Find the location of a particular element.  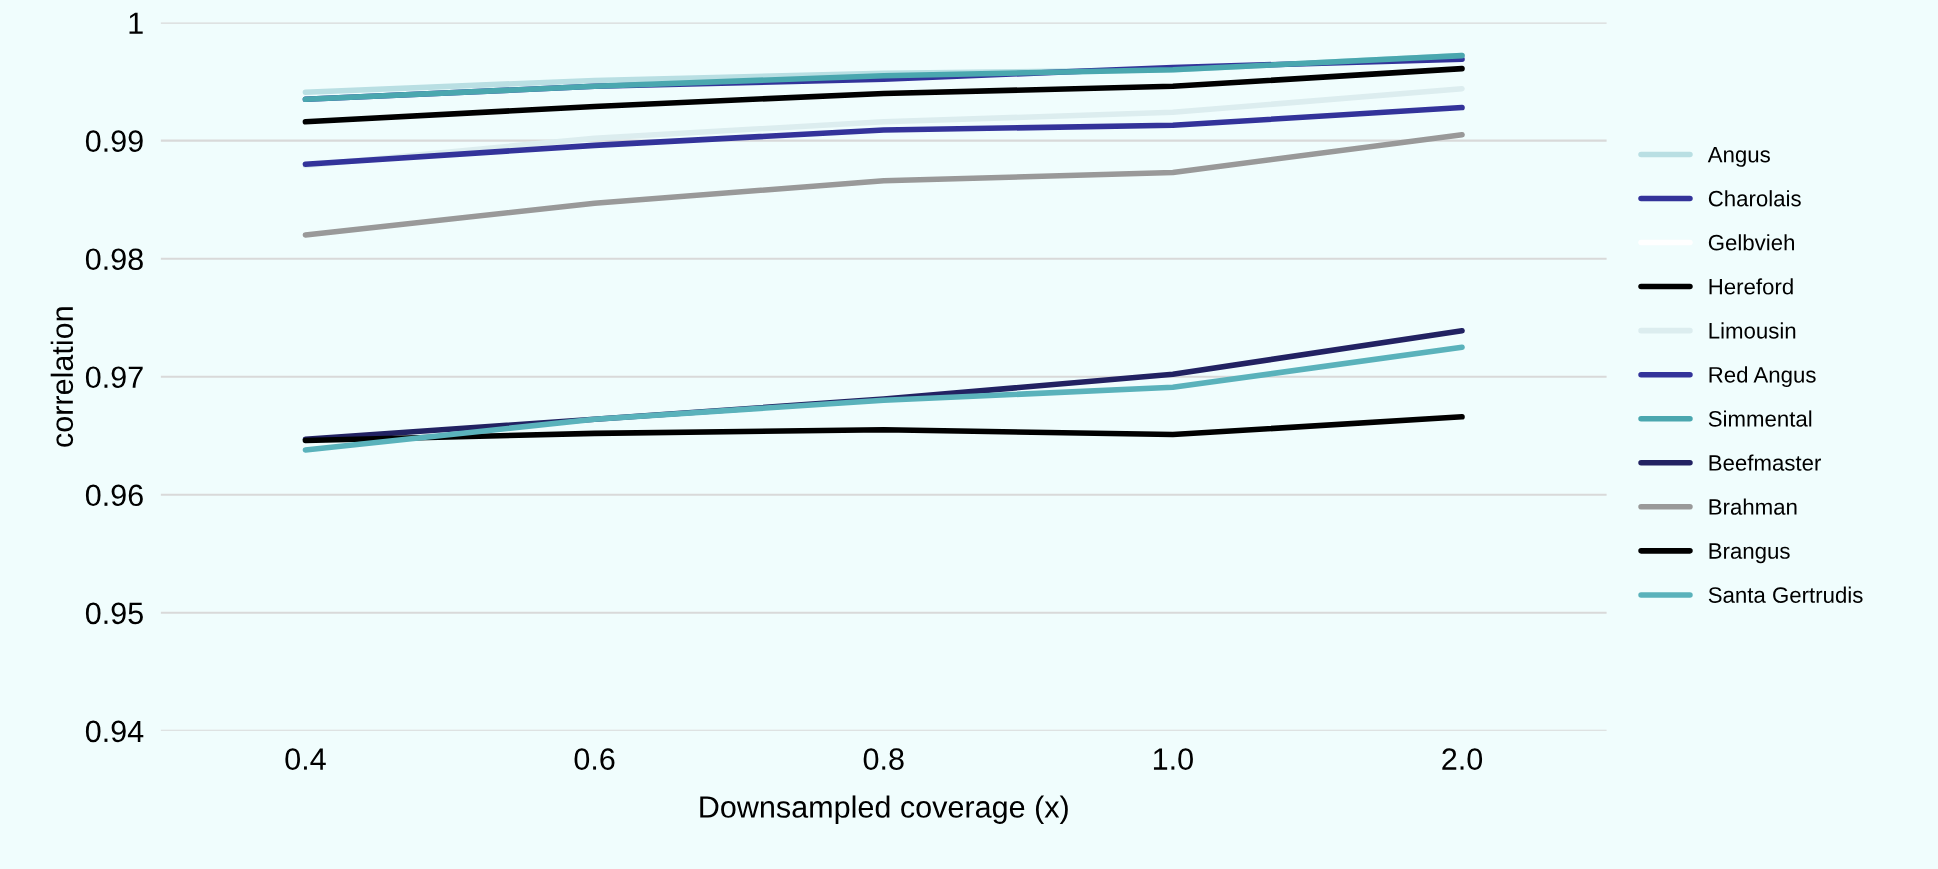

legend-label: Brahman is located at coordinates (1753, 506).